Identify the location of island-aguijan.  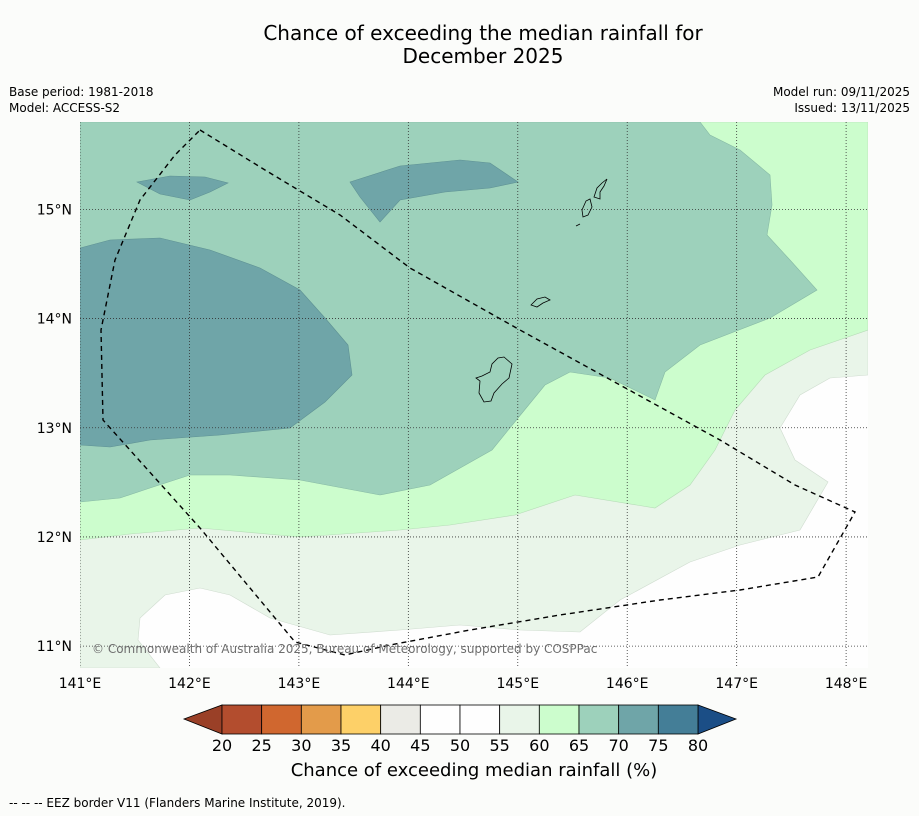
(578, 225).